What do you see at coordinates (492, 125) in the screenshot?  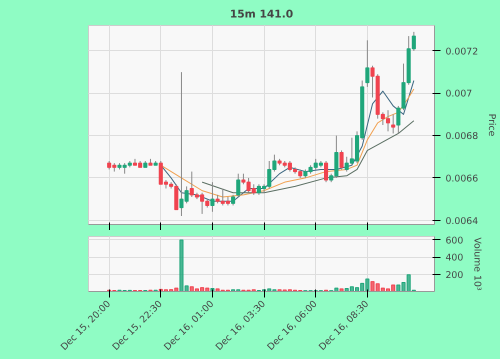 I see `y-axis-title: Price` at bounding box center [492, 125].